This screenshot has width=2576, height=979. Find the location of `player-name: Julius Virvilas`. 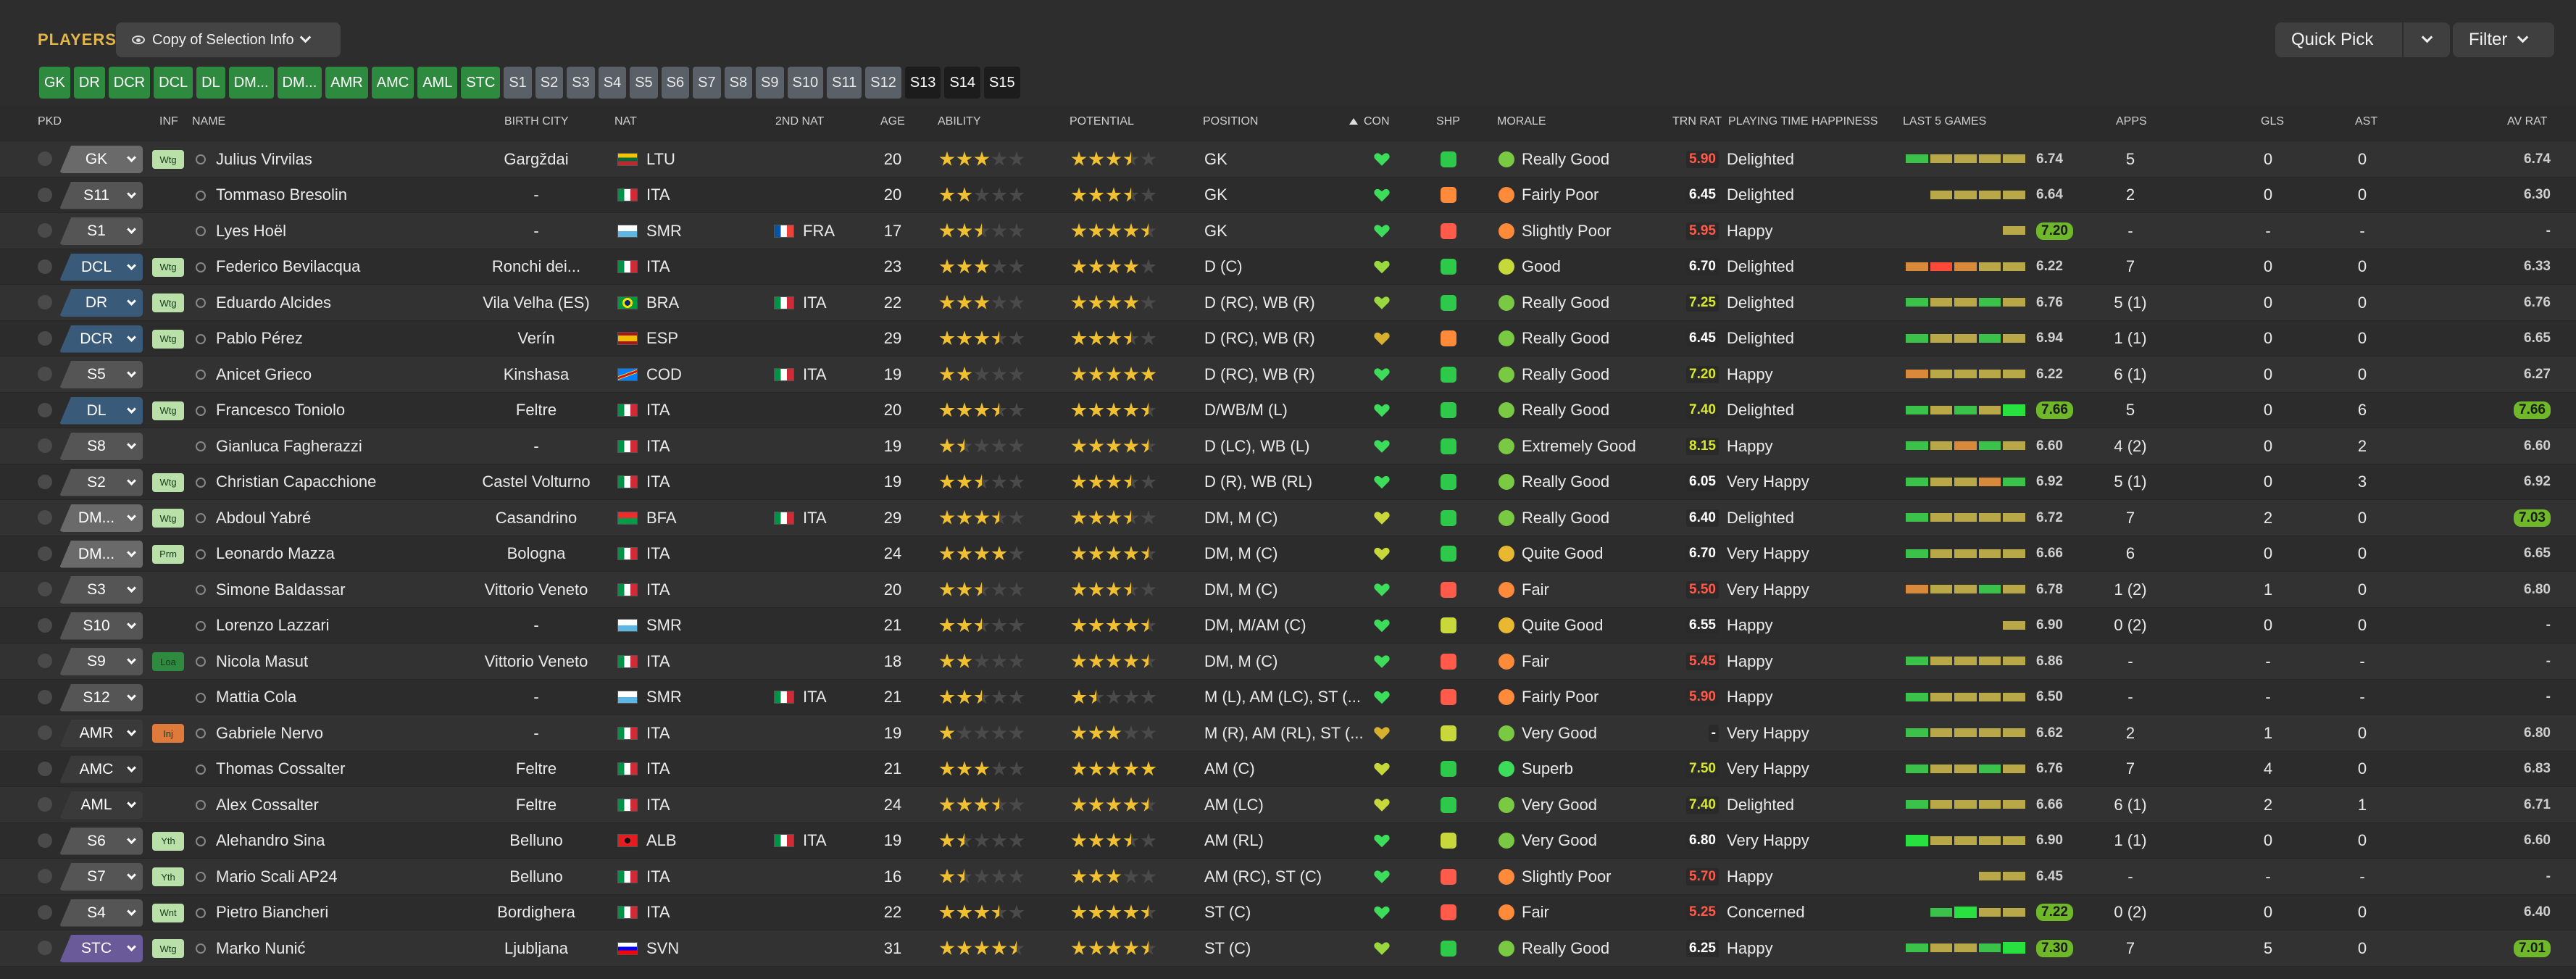

player-name: Julius Virvilas is located at coordinates (264, 158).